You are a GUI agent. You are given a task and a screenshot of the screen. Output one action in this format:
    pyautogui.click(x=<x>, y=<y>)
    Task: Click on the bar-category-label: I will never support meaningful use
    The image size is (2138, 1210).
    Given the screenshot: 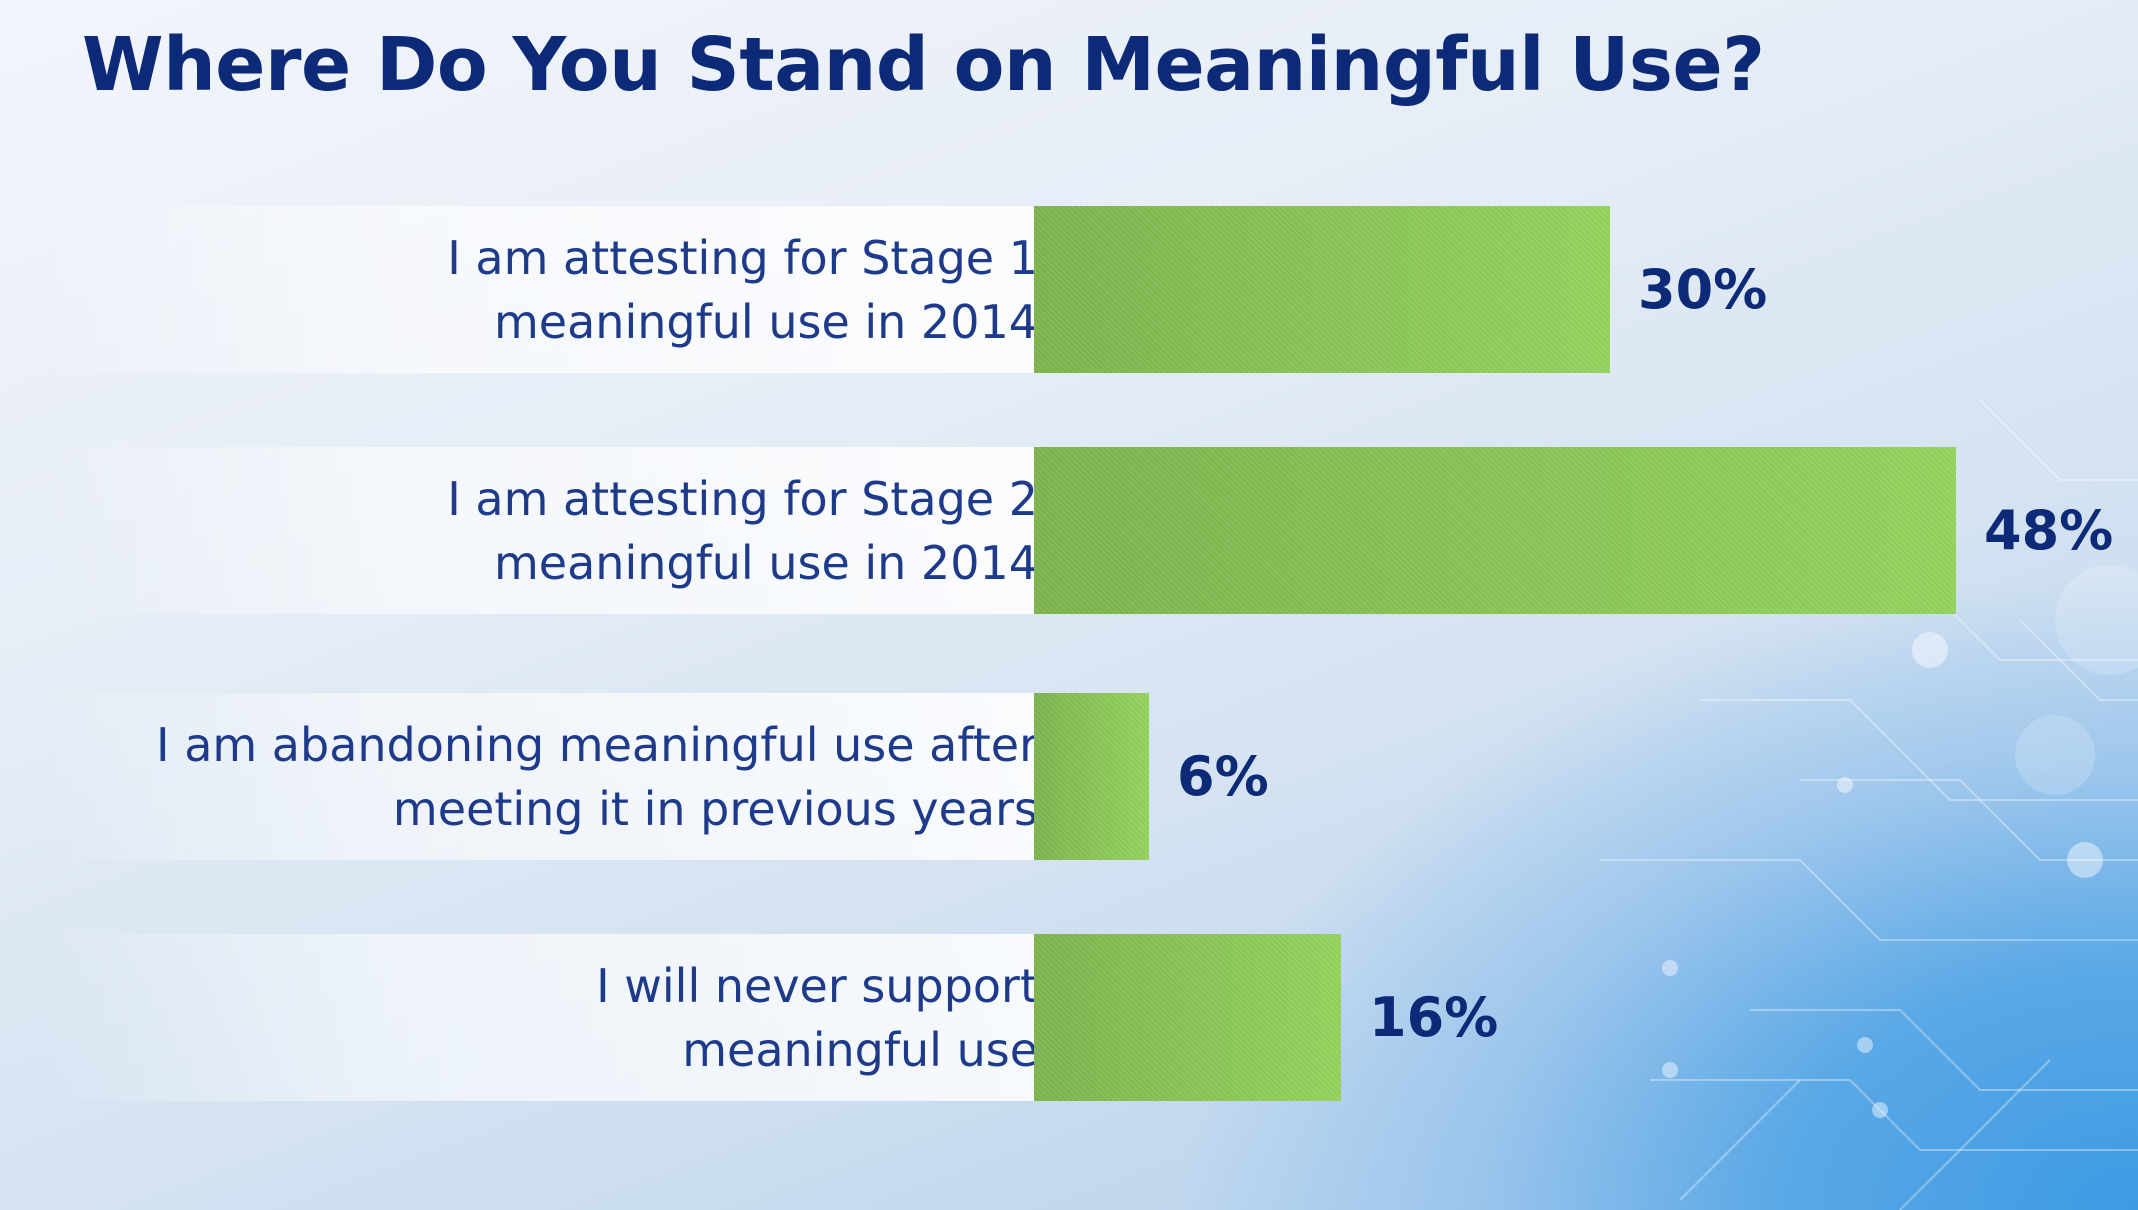 What is the action you would take?
    pyautogui.click(x=817, y=1017)
    